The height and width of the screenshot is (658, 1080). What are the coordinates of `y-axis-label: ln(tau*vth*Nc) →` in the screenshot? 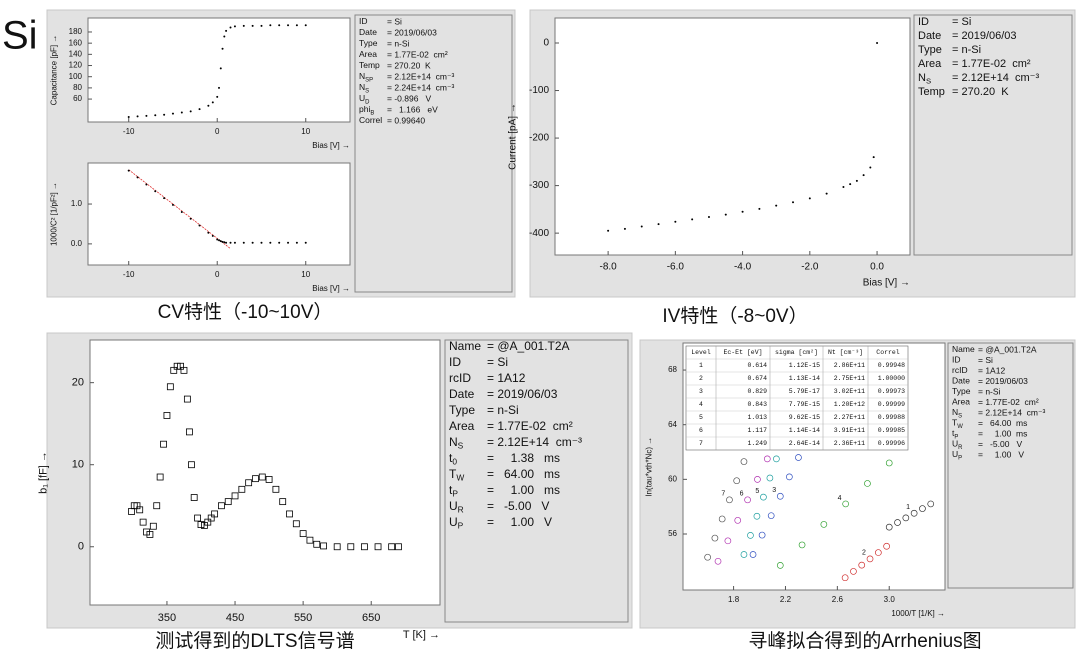 It's located at (649, 467).